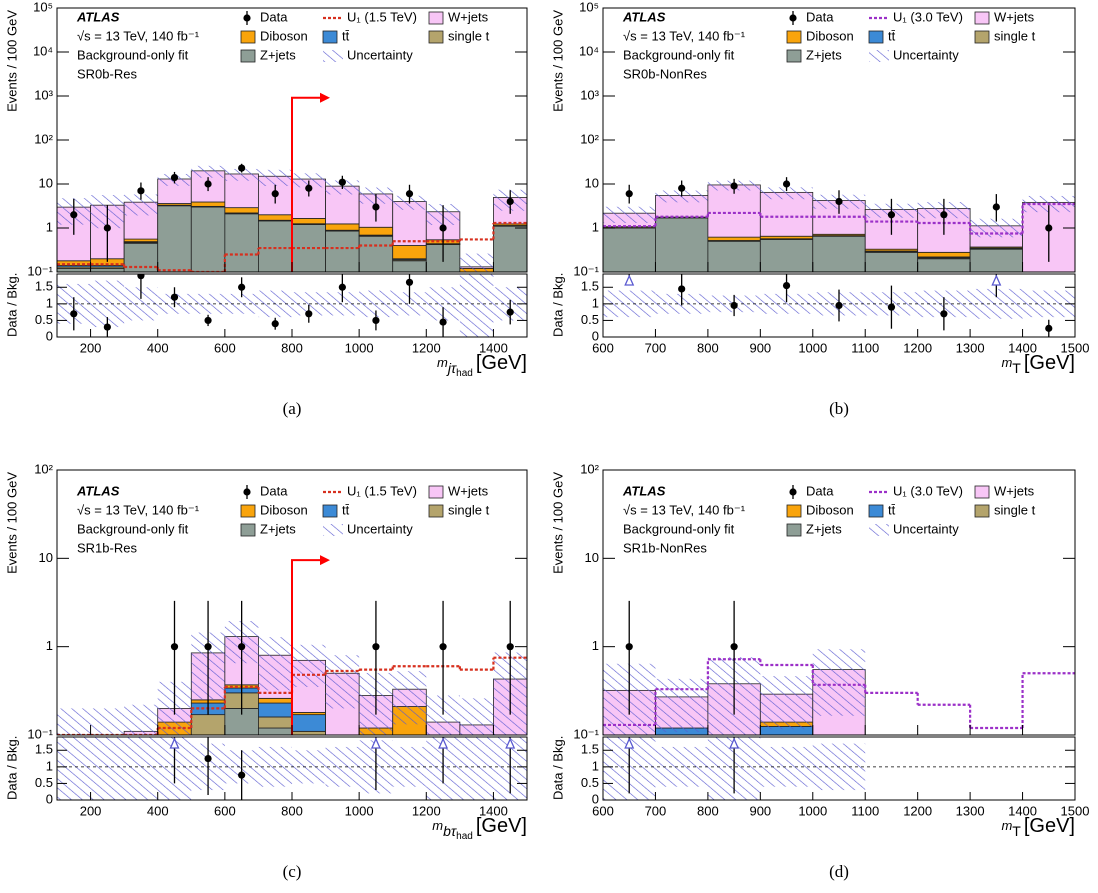 The image size is (1098, 893). Describe the element at coordinates (501, 363) in the screenshot. I see `x-axis-label-part: [GeV]` at that location.